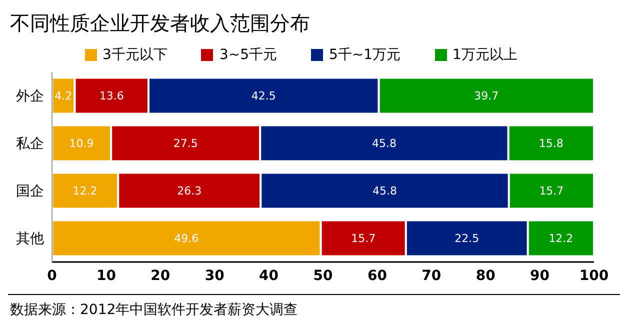  Describe the element at coordinates (248, 55) in the screenshot. I see `legend-label: 3~5千元` at that location.